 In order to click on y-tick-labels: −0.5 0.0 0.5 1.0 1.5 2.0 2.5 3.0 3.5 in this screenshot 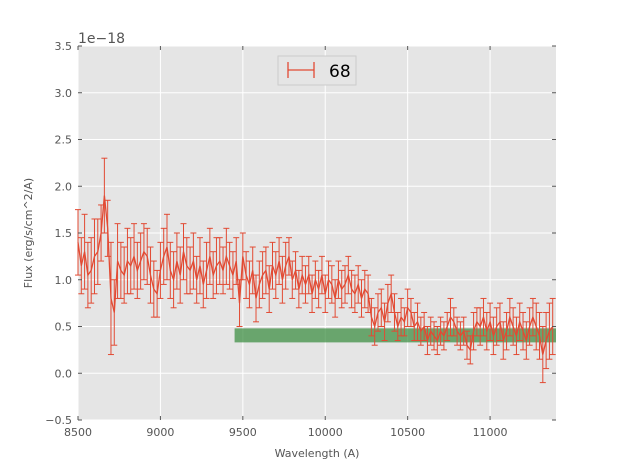, I will do `click(58, 233)`.